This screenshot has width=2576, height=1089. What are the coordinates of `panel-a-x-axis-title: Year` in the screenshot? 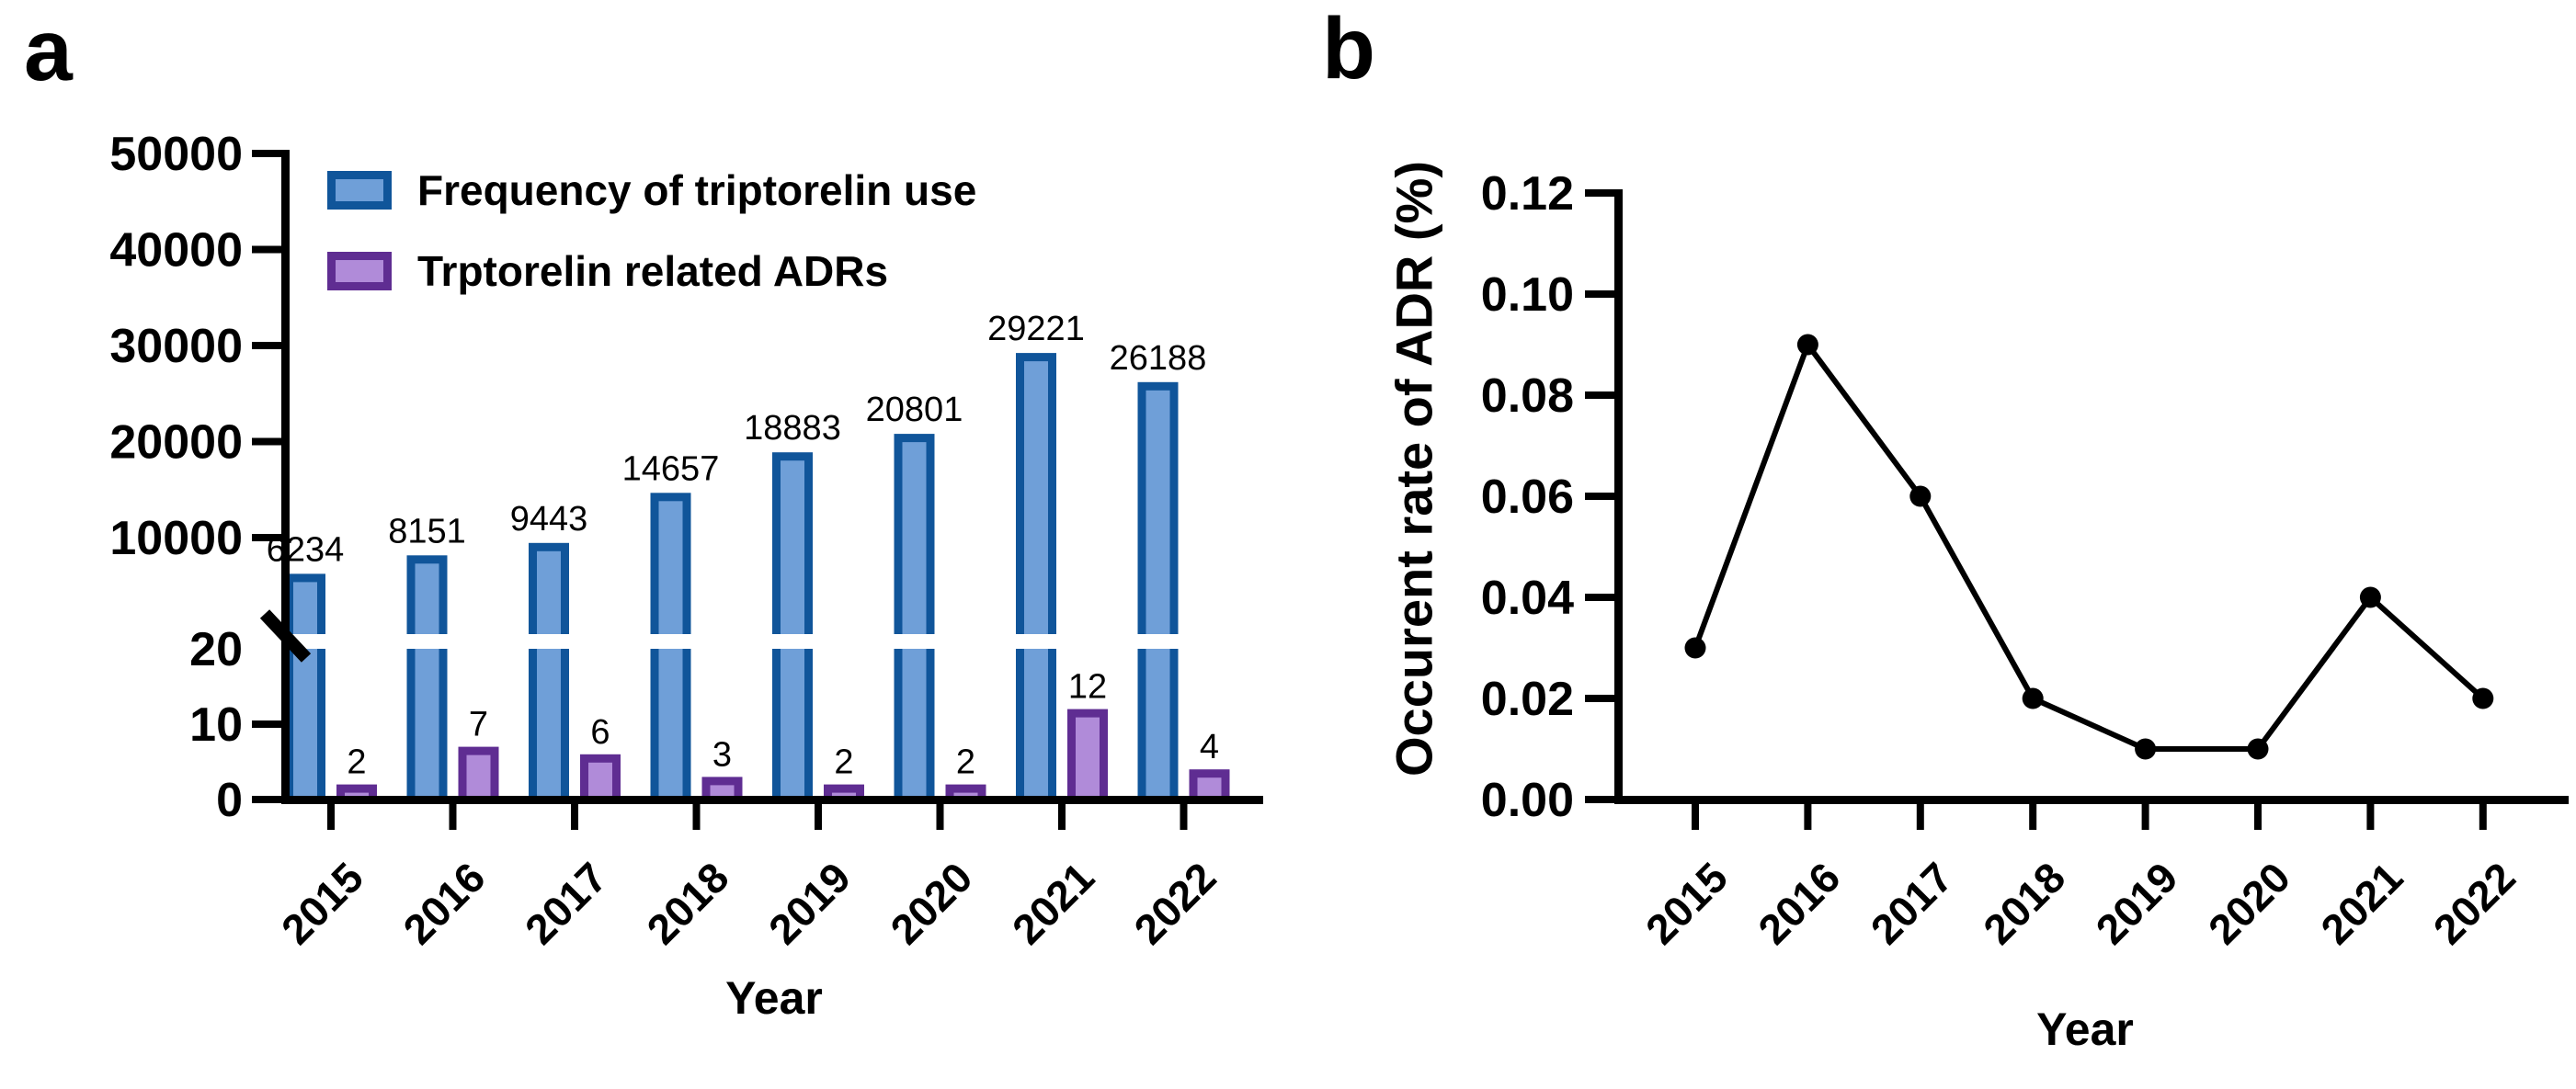 It's located at (774, 998).